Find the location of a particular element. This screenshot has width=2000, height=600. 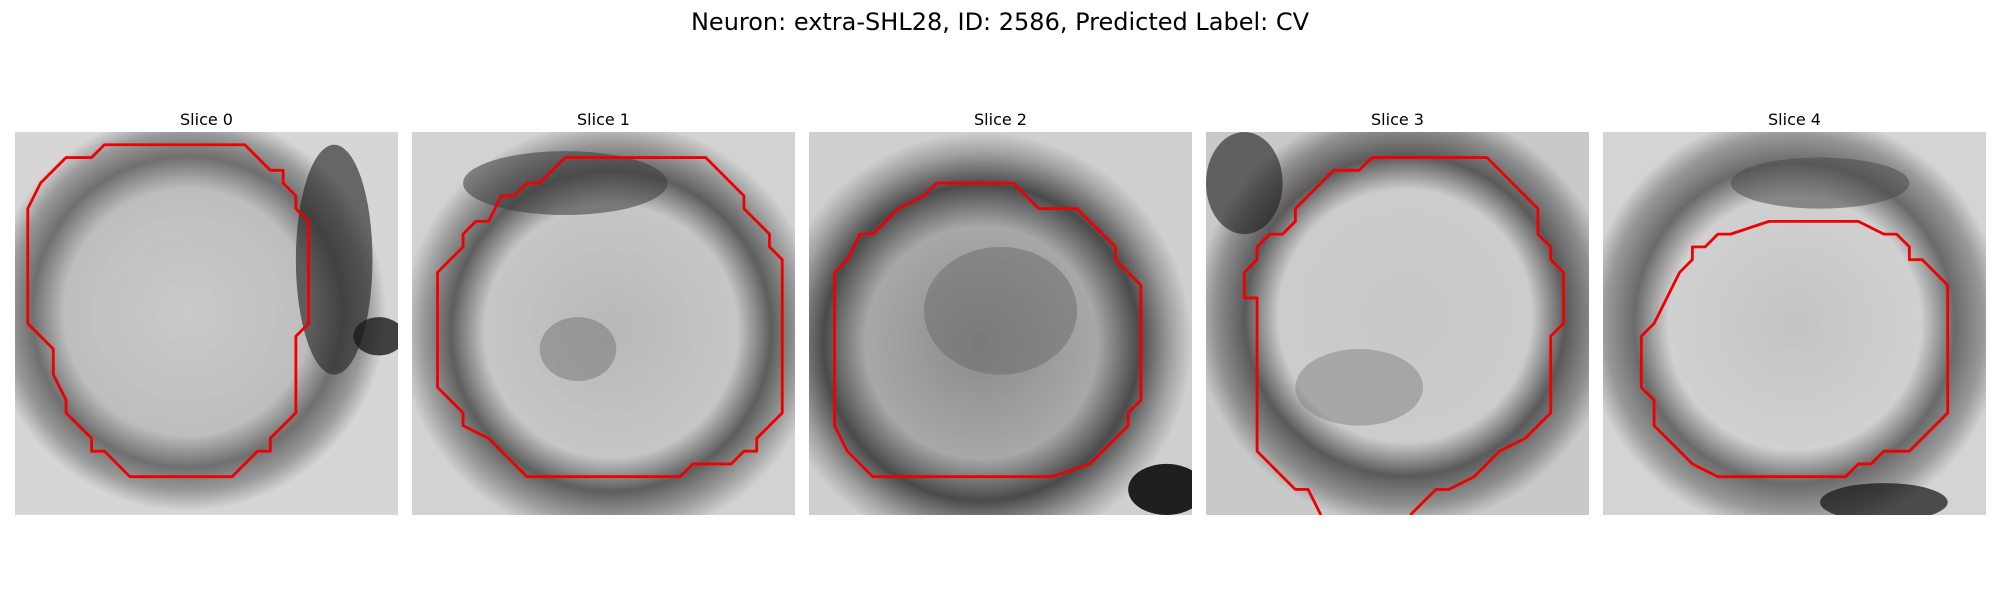

slice-panel-0: Slice 0 is located at coordinates (206, 311).